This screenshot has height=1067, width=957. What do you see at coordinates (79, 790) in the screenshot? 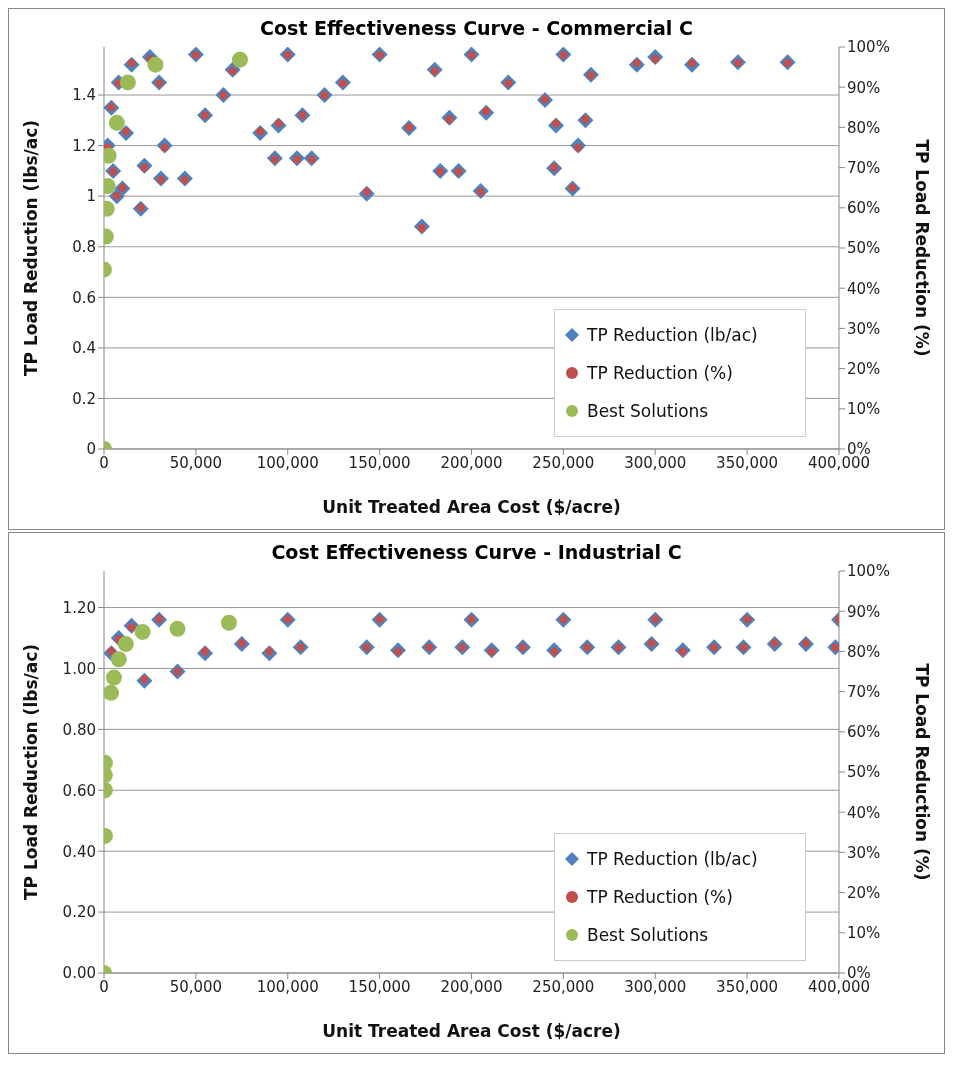
I see `y-tick-label: 0.60` at bounding box center [79, 790].